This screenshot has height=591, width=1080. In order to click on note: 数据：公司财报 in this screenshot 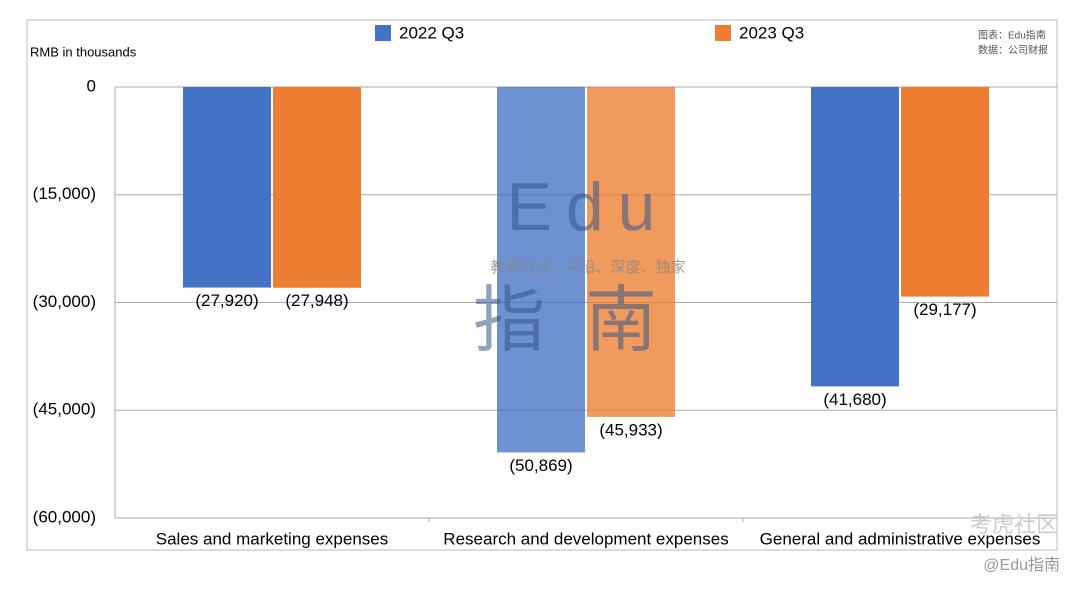, I will do `click(1013, 50)`.